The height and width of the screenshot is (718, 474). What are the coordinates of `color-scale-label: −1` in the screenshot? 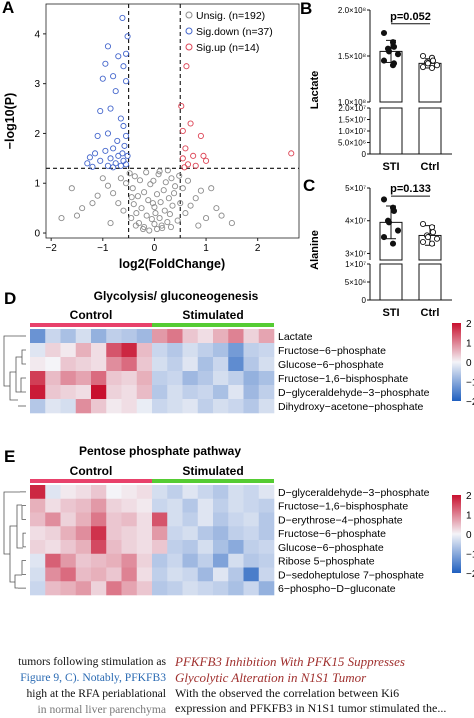 It's located at (470, 555).